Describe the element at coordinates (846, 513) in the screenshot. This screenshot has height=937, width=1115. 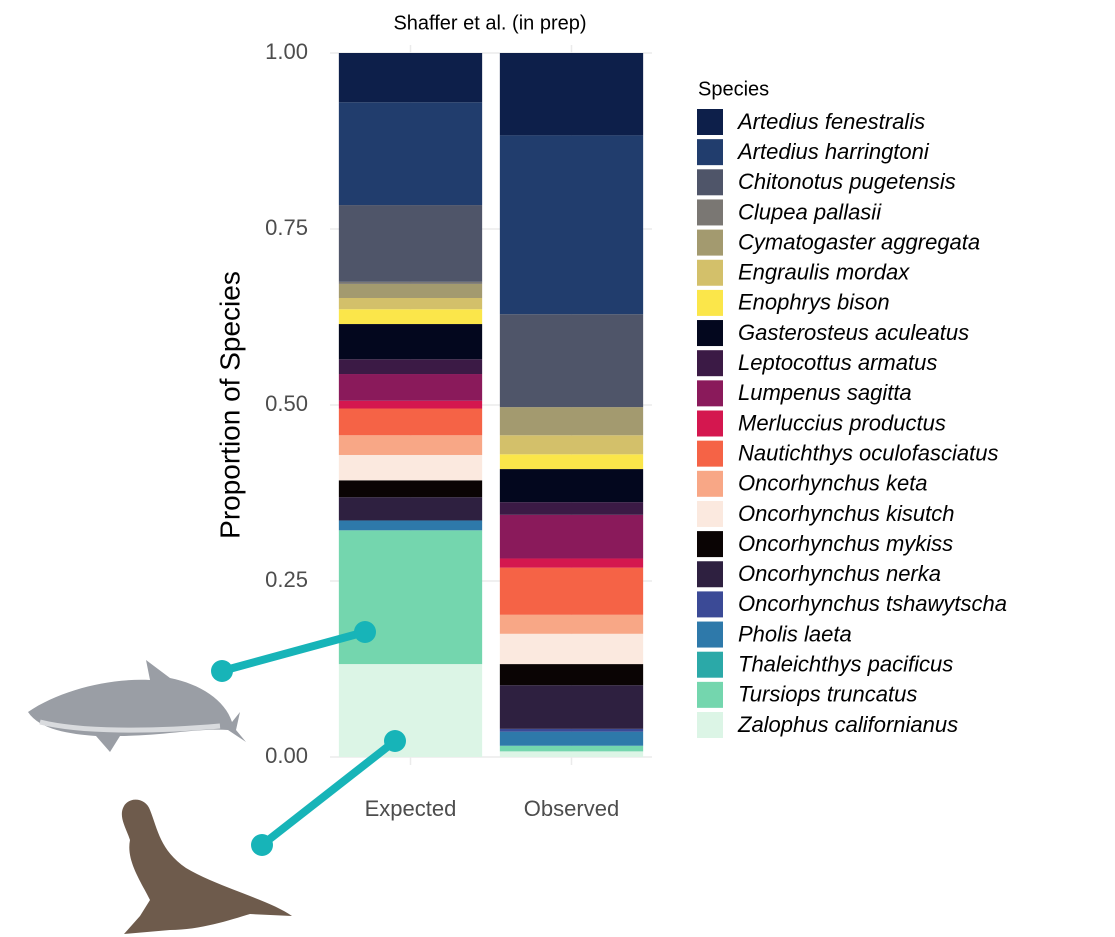
I see `legend-label: Oncorhynchus kisutch` at that location.